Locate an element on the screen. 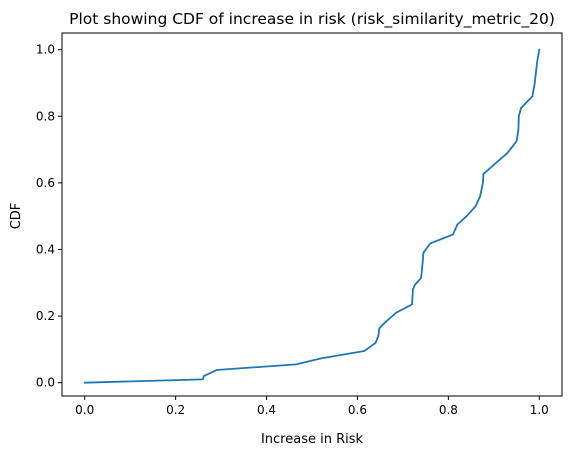 The height and width of the screenshot is (455, 580). y-tick-label: 0.8 is located at coordinates (45, 116).